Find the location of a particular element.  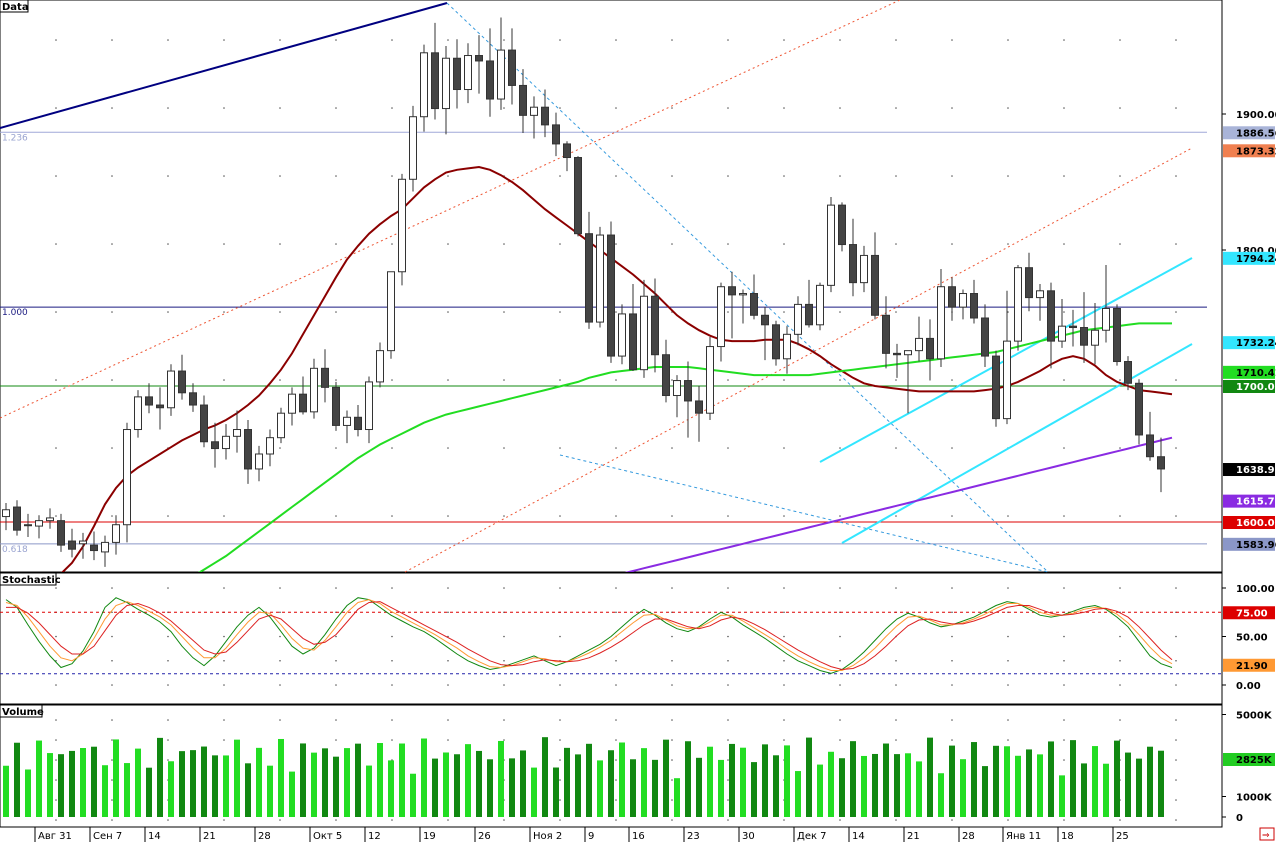

price-tag-label: 1710.41 is located at coordinates (1256, 373).